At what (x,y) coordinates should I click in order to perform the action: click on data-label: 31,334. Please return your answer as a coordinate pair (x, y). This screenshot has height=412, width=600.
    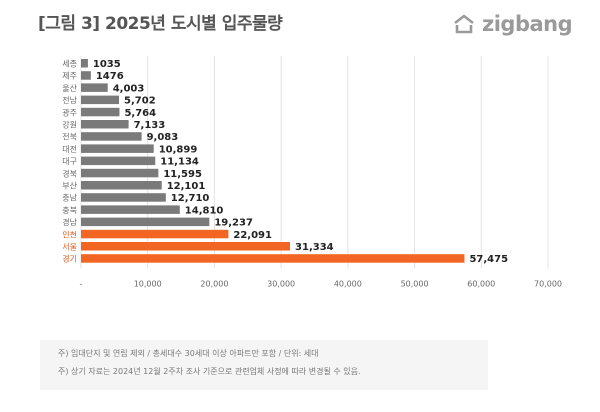
    Looking at the image, I should click on (314, 247).